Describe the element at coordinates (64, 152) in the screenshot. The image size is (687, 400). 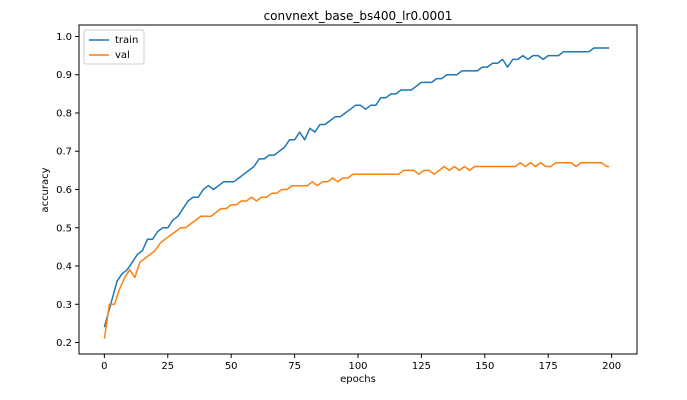
I see `y-tick-label: 0.7` at that location.